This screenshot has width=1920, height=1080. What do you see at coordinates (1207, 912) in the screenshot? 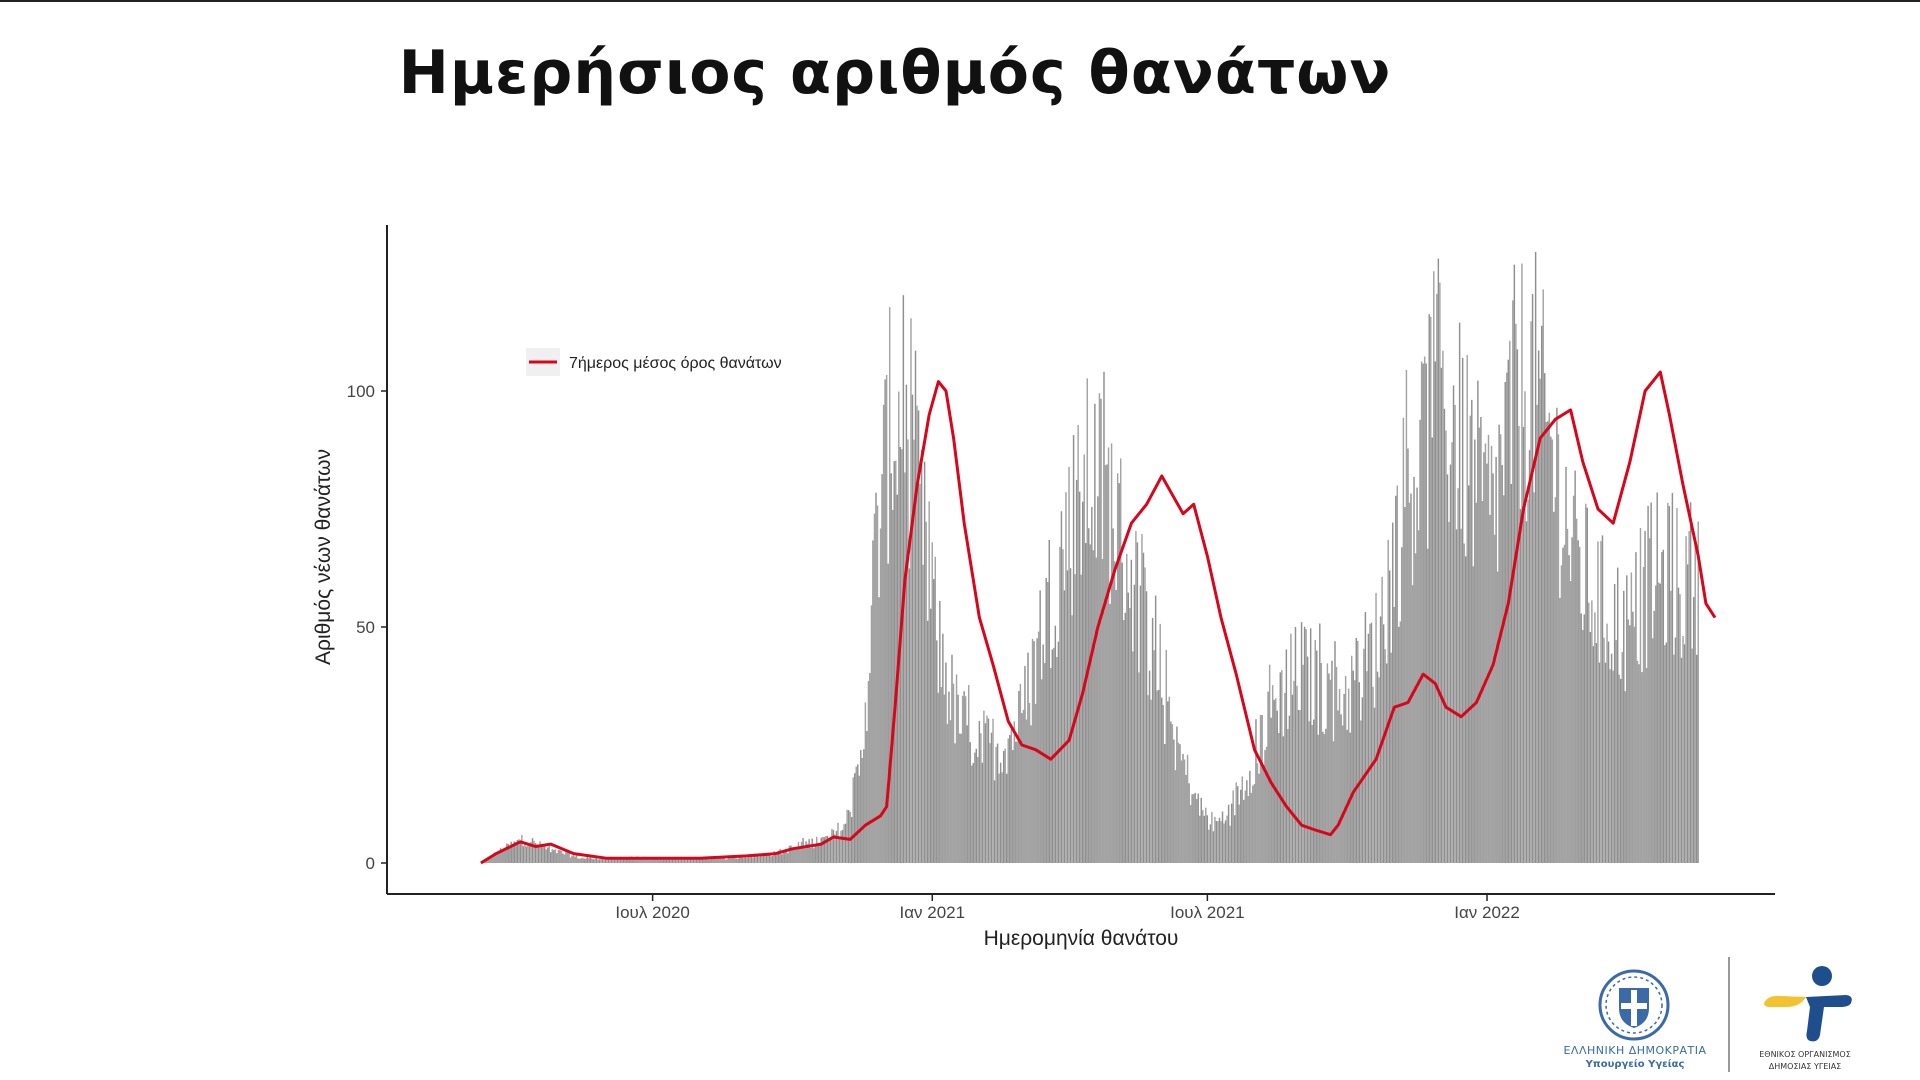
I see `x-tick-label: Ιουλ 2021` at bounding box center [1207, 912].